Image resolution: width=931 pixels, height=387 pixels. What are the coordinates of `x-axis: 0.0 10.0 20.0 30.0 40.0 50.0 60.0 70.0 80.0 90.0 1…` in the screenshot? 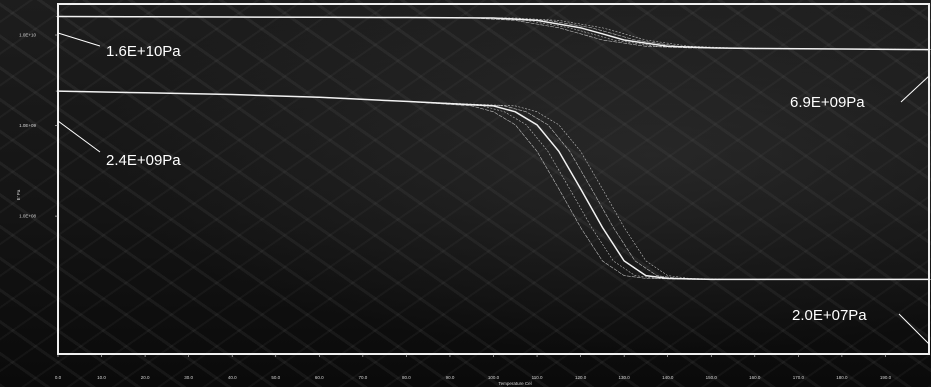 It's located at (473, 367).